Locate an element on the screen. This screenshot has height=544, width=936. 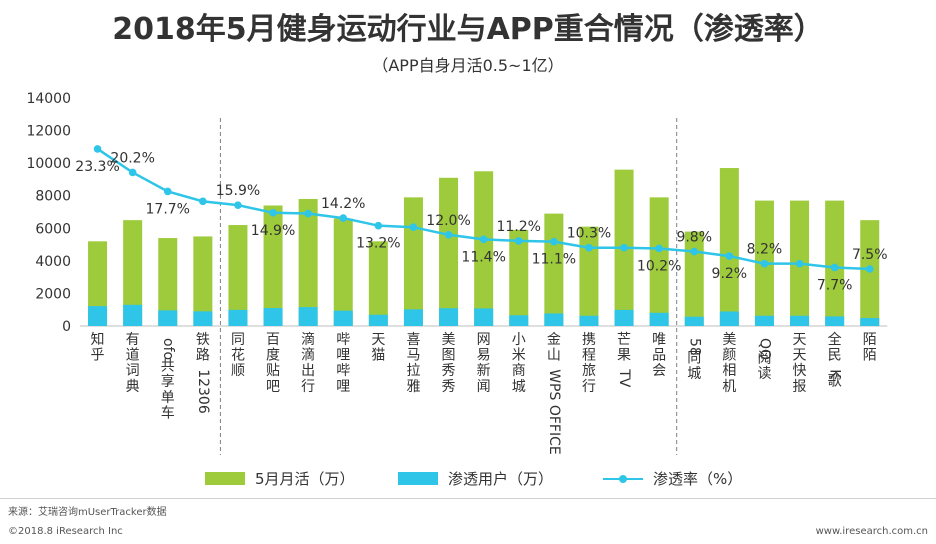
x-category-label: 网易新闻 is located at coordinates (484, 363).